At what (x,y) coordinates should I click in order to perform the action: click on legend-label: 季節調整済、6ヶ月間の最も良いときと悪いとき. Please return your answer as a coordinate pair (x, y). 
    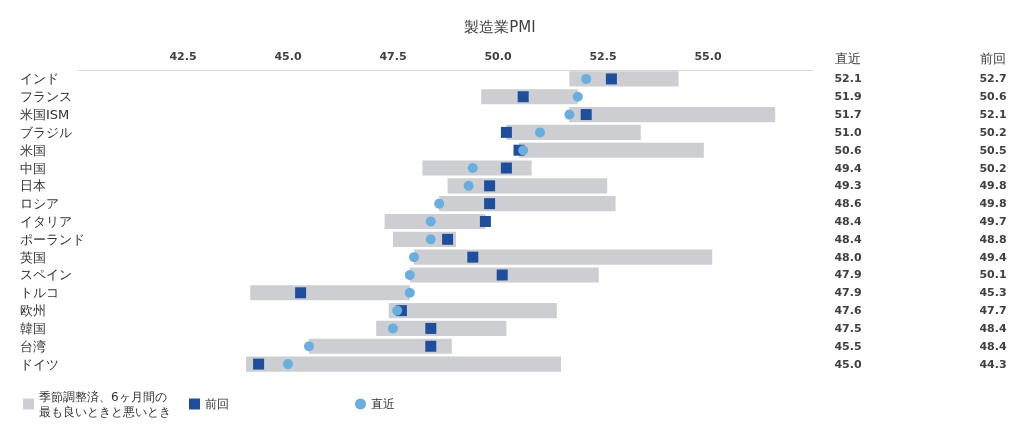
    Looking at the image, I should click on (105, 404).